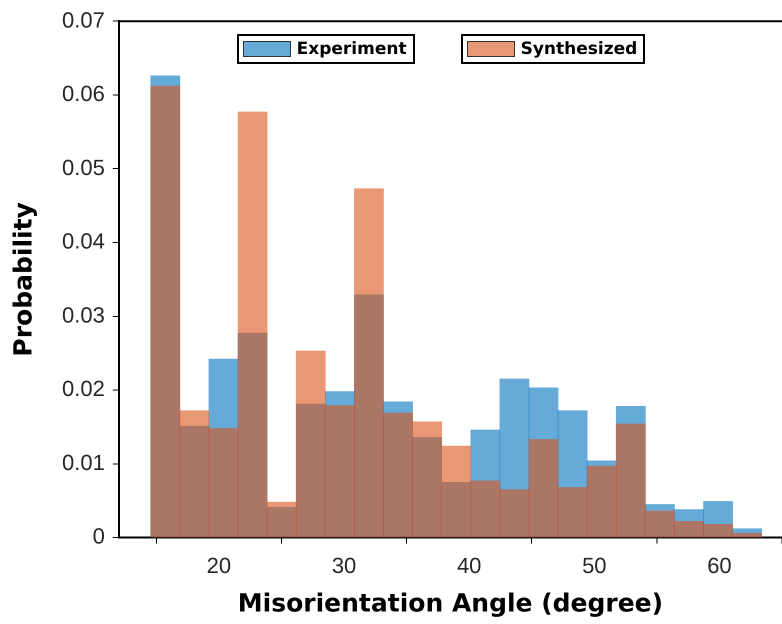 This screenshot has width=782, height=624. I want to click on x-tick-label: 50, so click(594, 565).